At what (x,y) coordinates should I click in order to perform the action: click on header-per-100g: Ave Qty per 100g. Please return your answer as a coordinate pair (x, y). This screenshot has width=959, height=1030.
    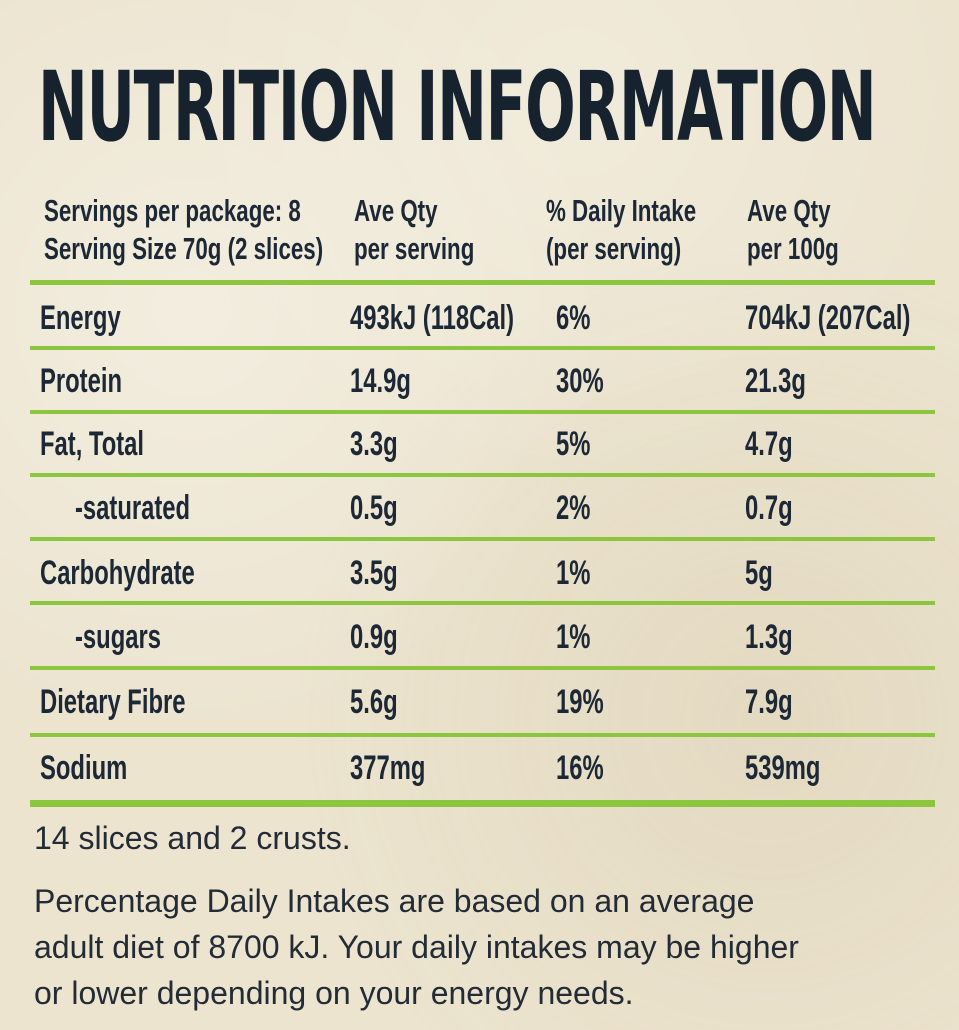
    Looking at the image, I should click on (811, 230).